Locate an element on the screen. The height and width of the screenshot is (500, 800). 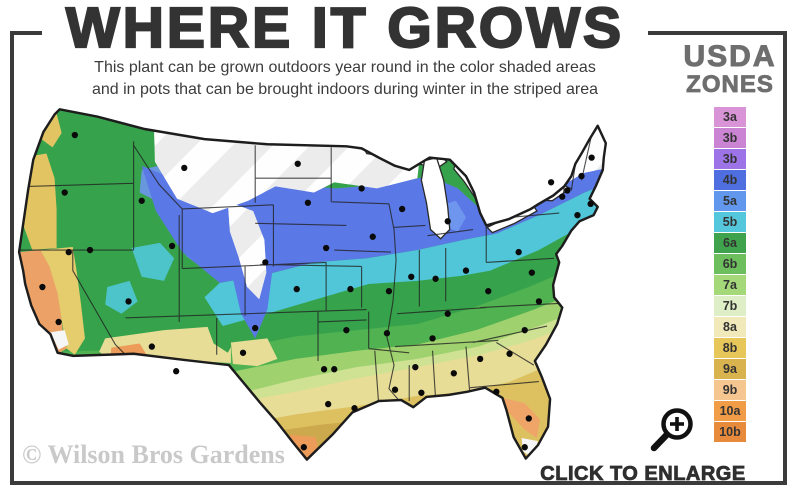
magnifier-plus-icon is located at coordinates (673, 430).